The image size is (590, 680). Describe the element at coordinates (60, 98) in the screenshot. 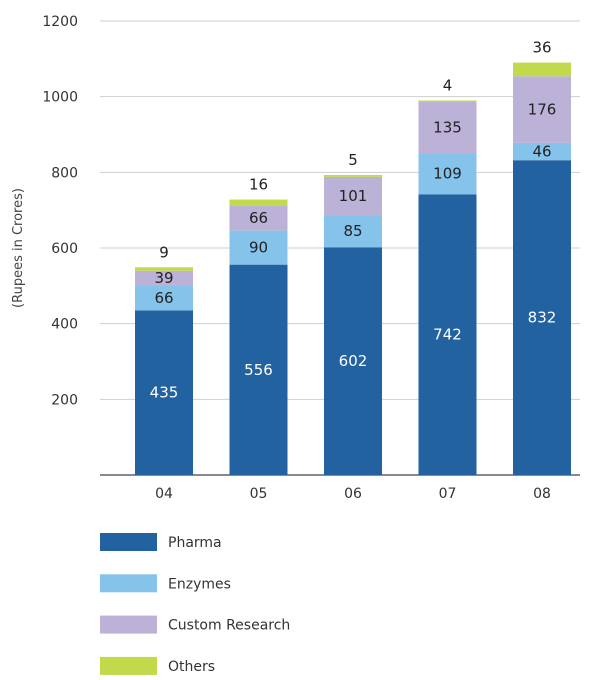

I see `y-tick-label: 1000` at that location.